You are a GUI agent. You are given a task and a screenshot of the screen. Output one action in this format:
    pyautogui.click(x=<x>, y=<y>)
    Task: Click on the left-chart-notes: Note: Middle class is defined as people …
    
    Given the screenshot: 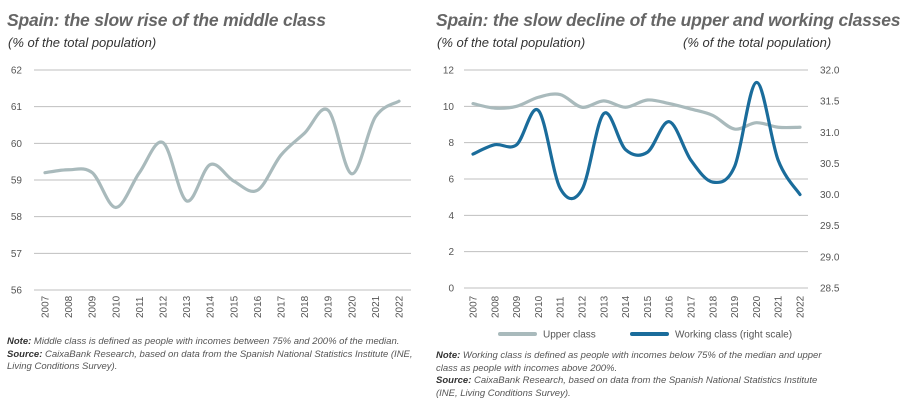 What is the action you would take?
    pyautogui.click(x=212, y=355)
    